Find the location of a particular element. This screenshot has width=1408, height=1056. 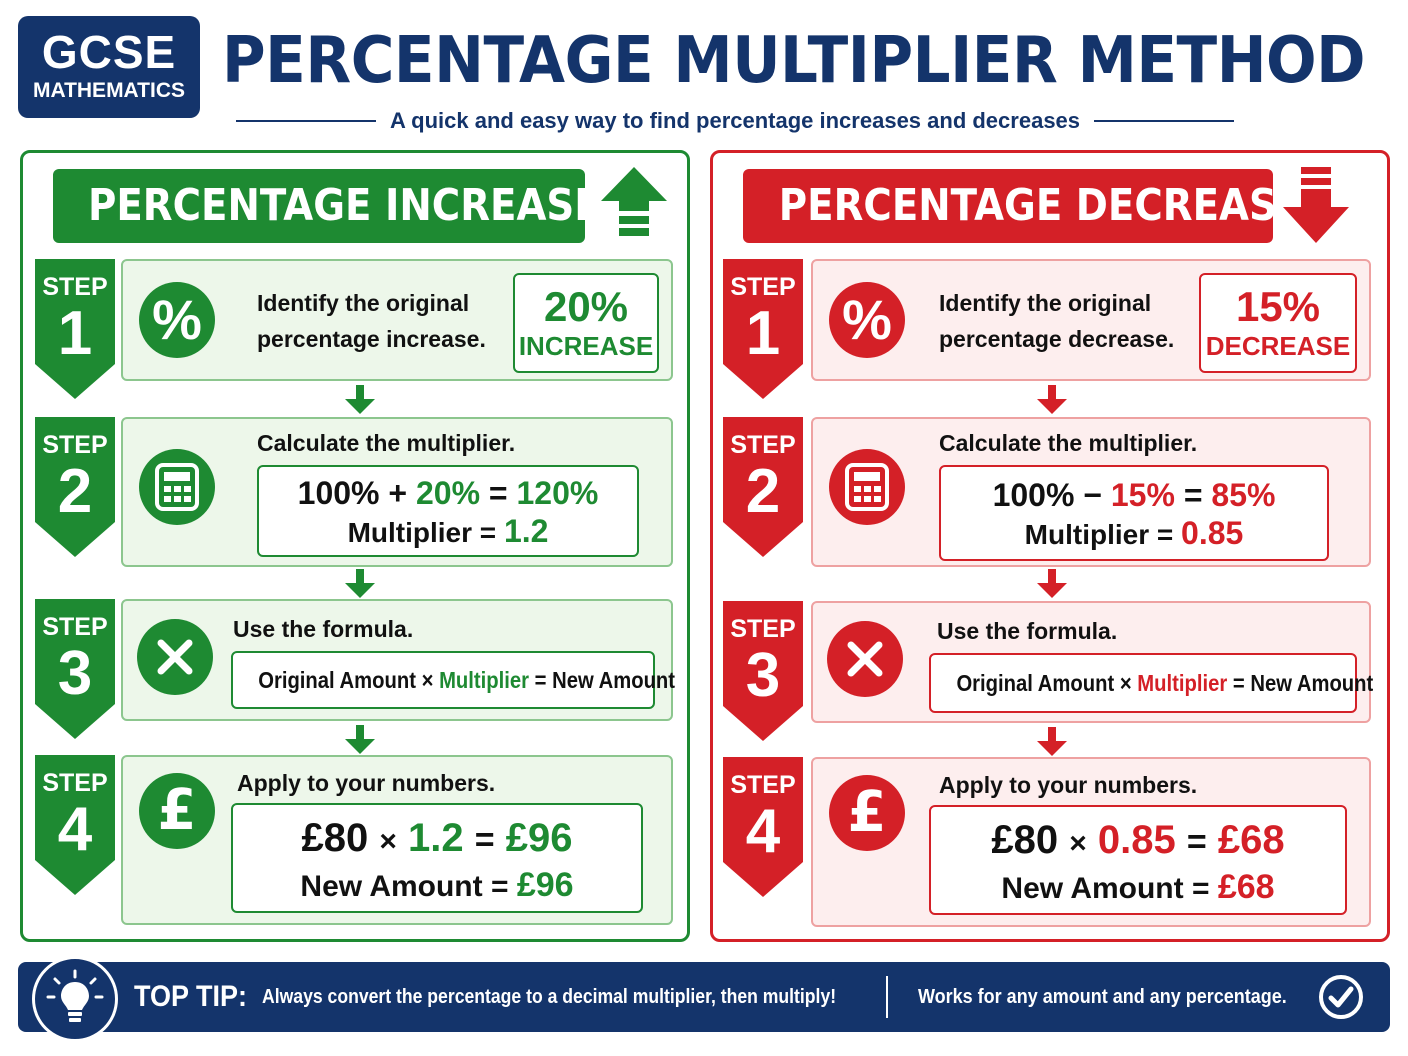

calc-equation: 100% + 20% = 120% is located at coordinates (448, 493).